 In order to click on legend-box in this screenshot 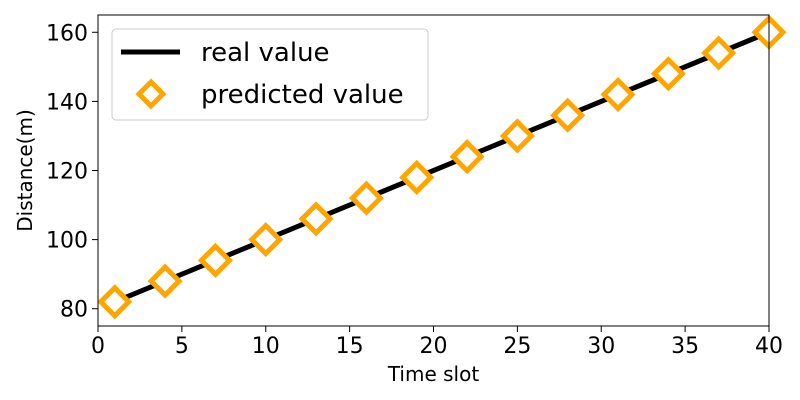, I will do `click(270, 74)`.